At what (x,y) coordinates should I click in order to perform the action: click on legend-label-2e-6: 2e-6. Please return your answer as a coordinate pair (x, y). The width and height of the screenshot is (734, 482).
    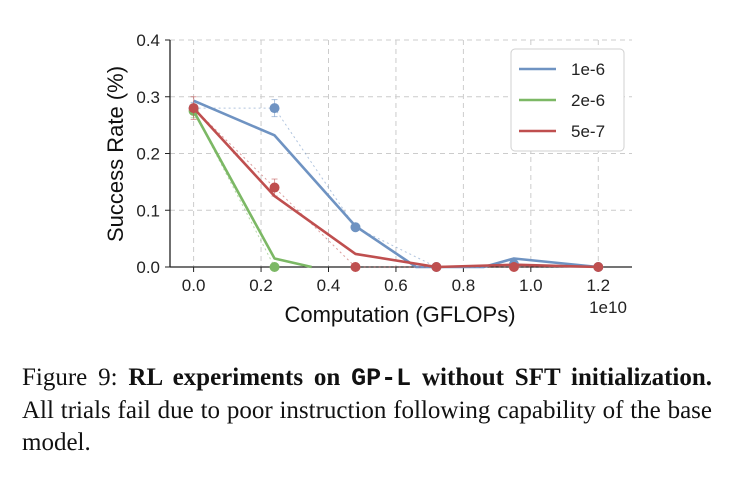
    Looking at the image, I should click on (588, 100).